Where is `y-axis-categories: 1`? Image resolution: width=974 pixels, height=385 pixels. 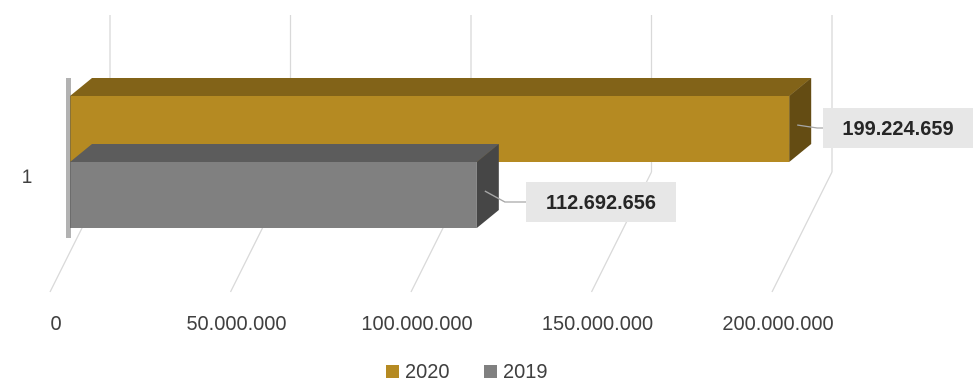
y-axis-categories: 1 is located at coordinates (27, 177).